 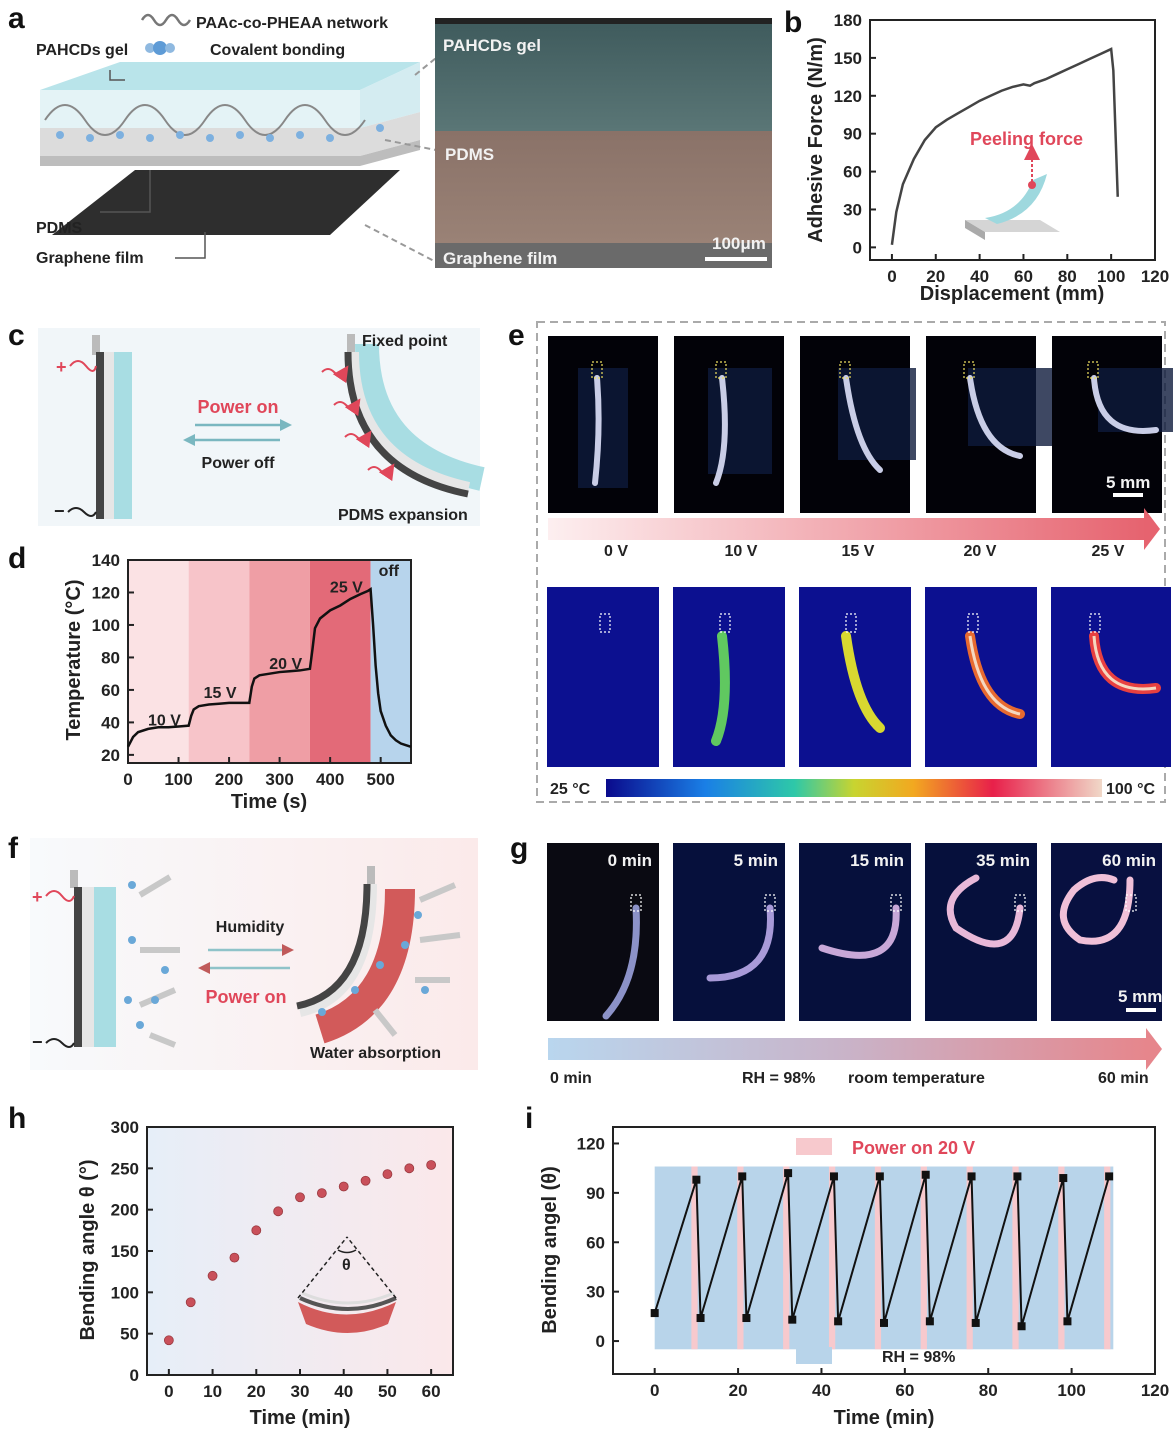 What do you see at coordinates (74, 660) in the screenshot?
I see `chart-d-ylabel: Temperature (°C)` at bounding box center [74, 660].